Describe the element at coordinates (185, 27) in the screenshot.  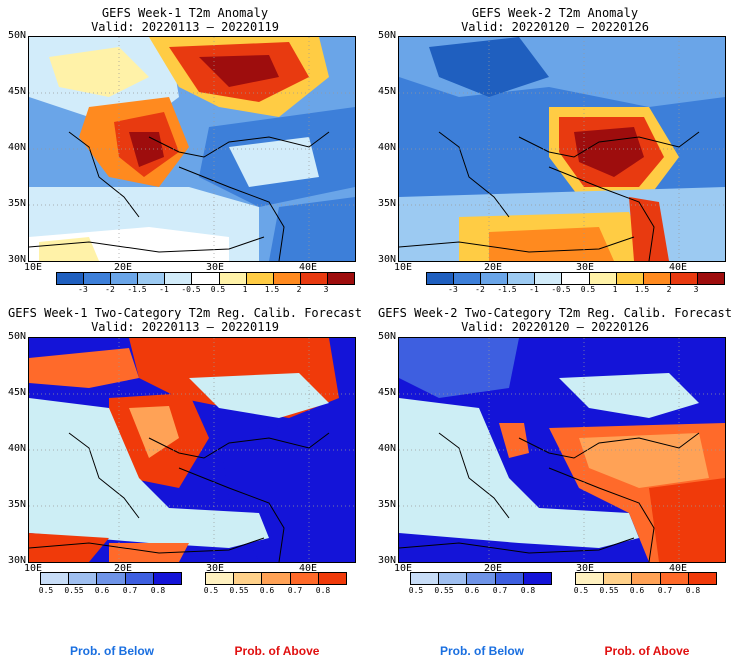
I see `panel-1-valid: Valid: 20220113 – 20220119` at that location.